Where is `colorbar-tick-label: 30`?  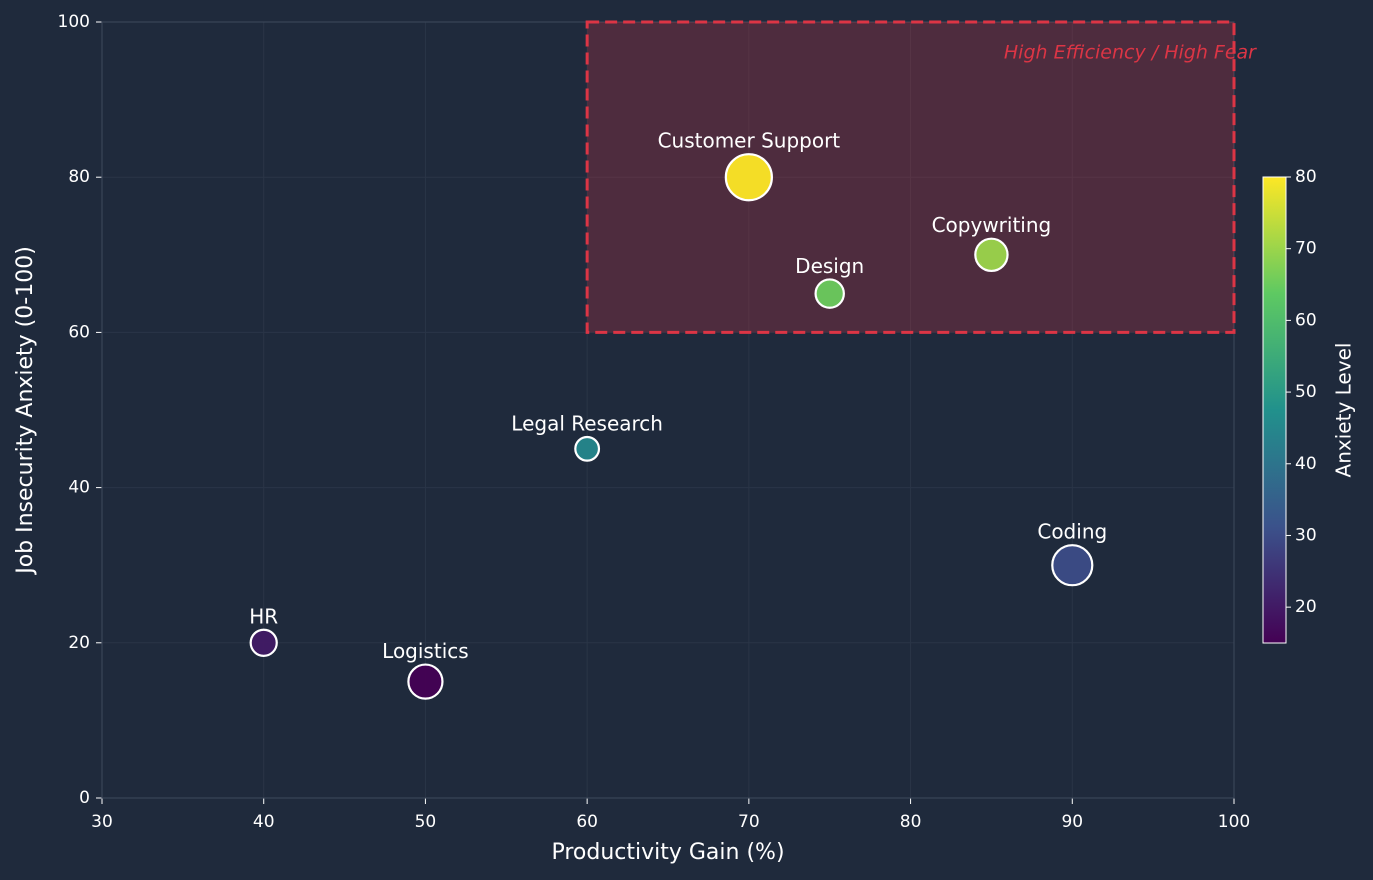 colorbar-tick-label: 30 is located at coordinates (1306, 535).